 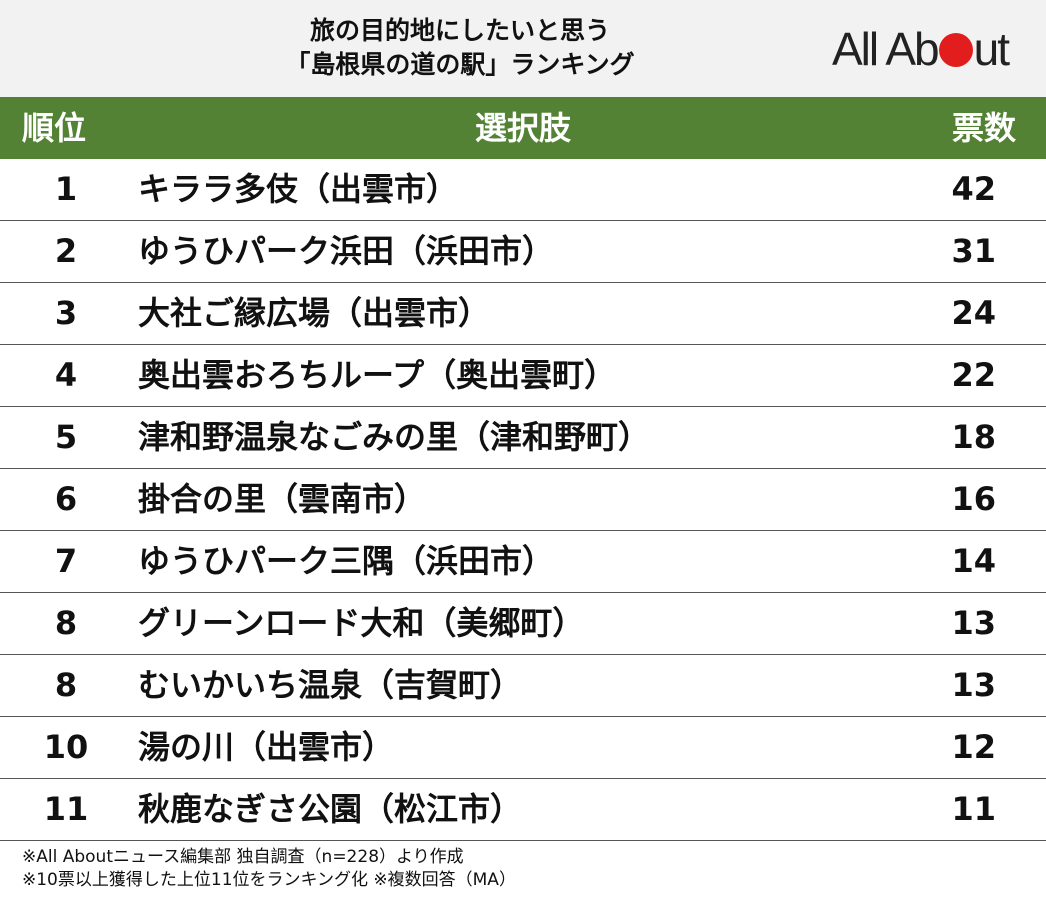 What do you see at coordinates (523, 190) in the screenshot?
I see `table-row: 1 キララ多伎（出雲市） 42` at bounding box center [523, 190].